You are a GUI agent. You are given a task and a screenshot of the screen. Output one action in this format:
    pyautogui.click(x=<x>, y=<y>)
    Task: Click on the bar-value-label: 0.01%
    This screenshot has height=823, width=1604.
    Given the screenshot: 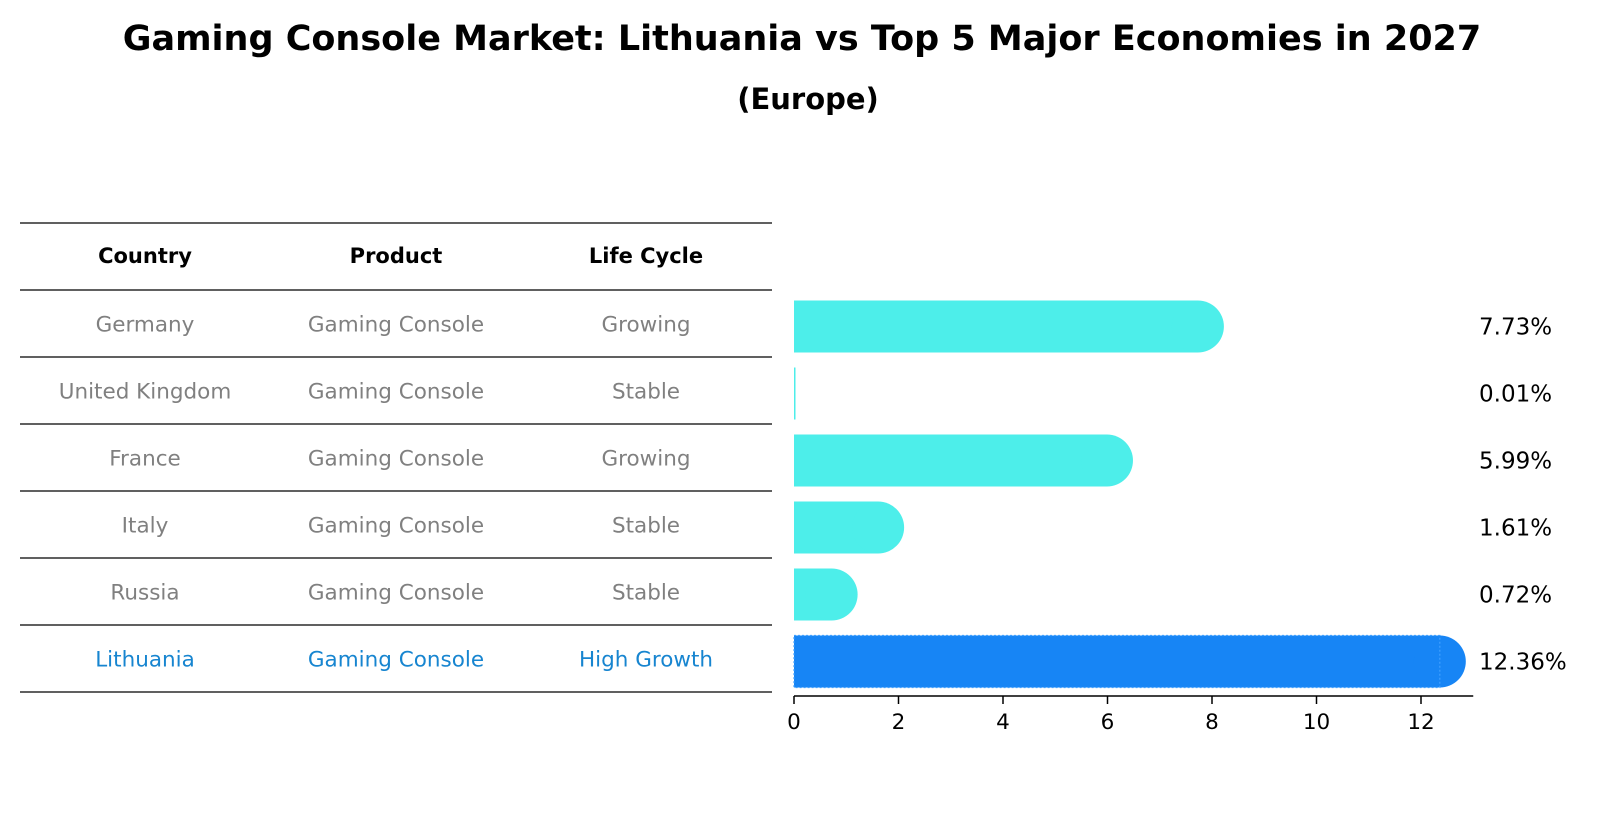 What is the action you would take?
    pyautogui.click(x=1515, y=395)
    